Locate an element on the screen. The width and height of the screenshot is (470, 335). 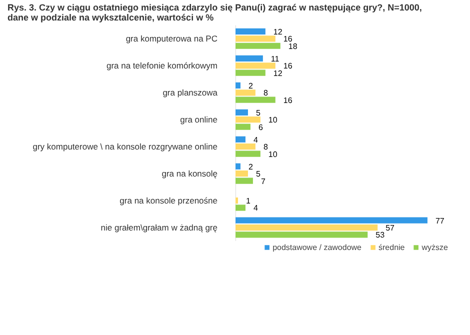
data-label: 7 is located at coordinates (263, 181).